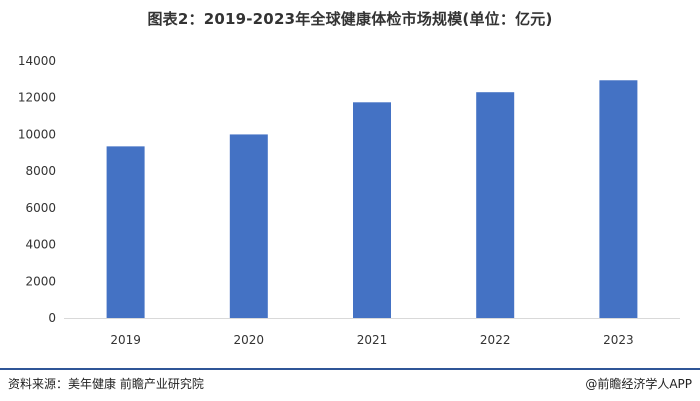 This screenshot has height=401, width=700. Describe the element at coordinates (249, 340) in the screenshot. I see `x-tick-label: 2020` at that location.